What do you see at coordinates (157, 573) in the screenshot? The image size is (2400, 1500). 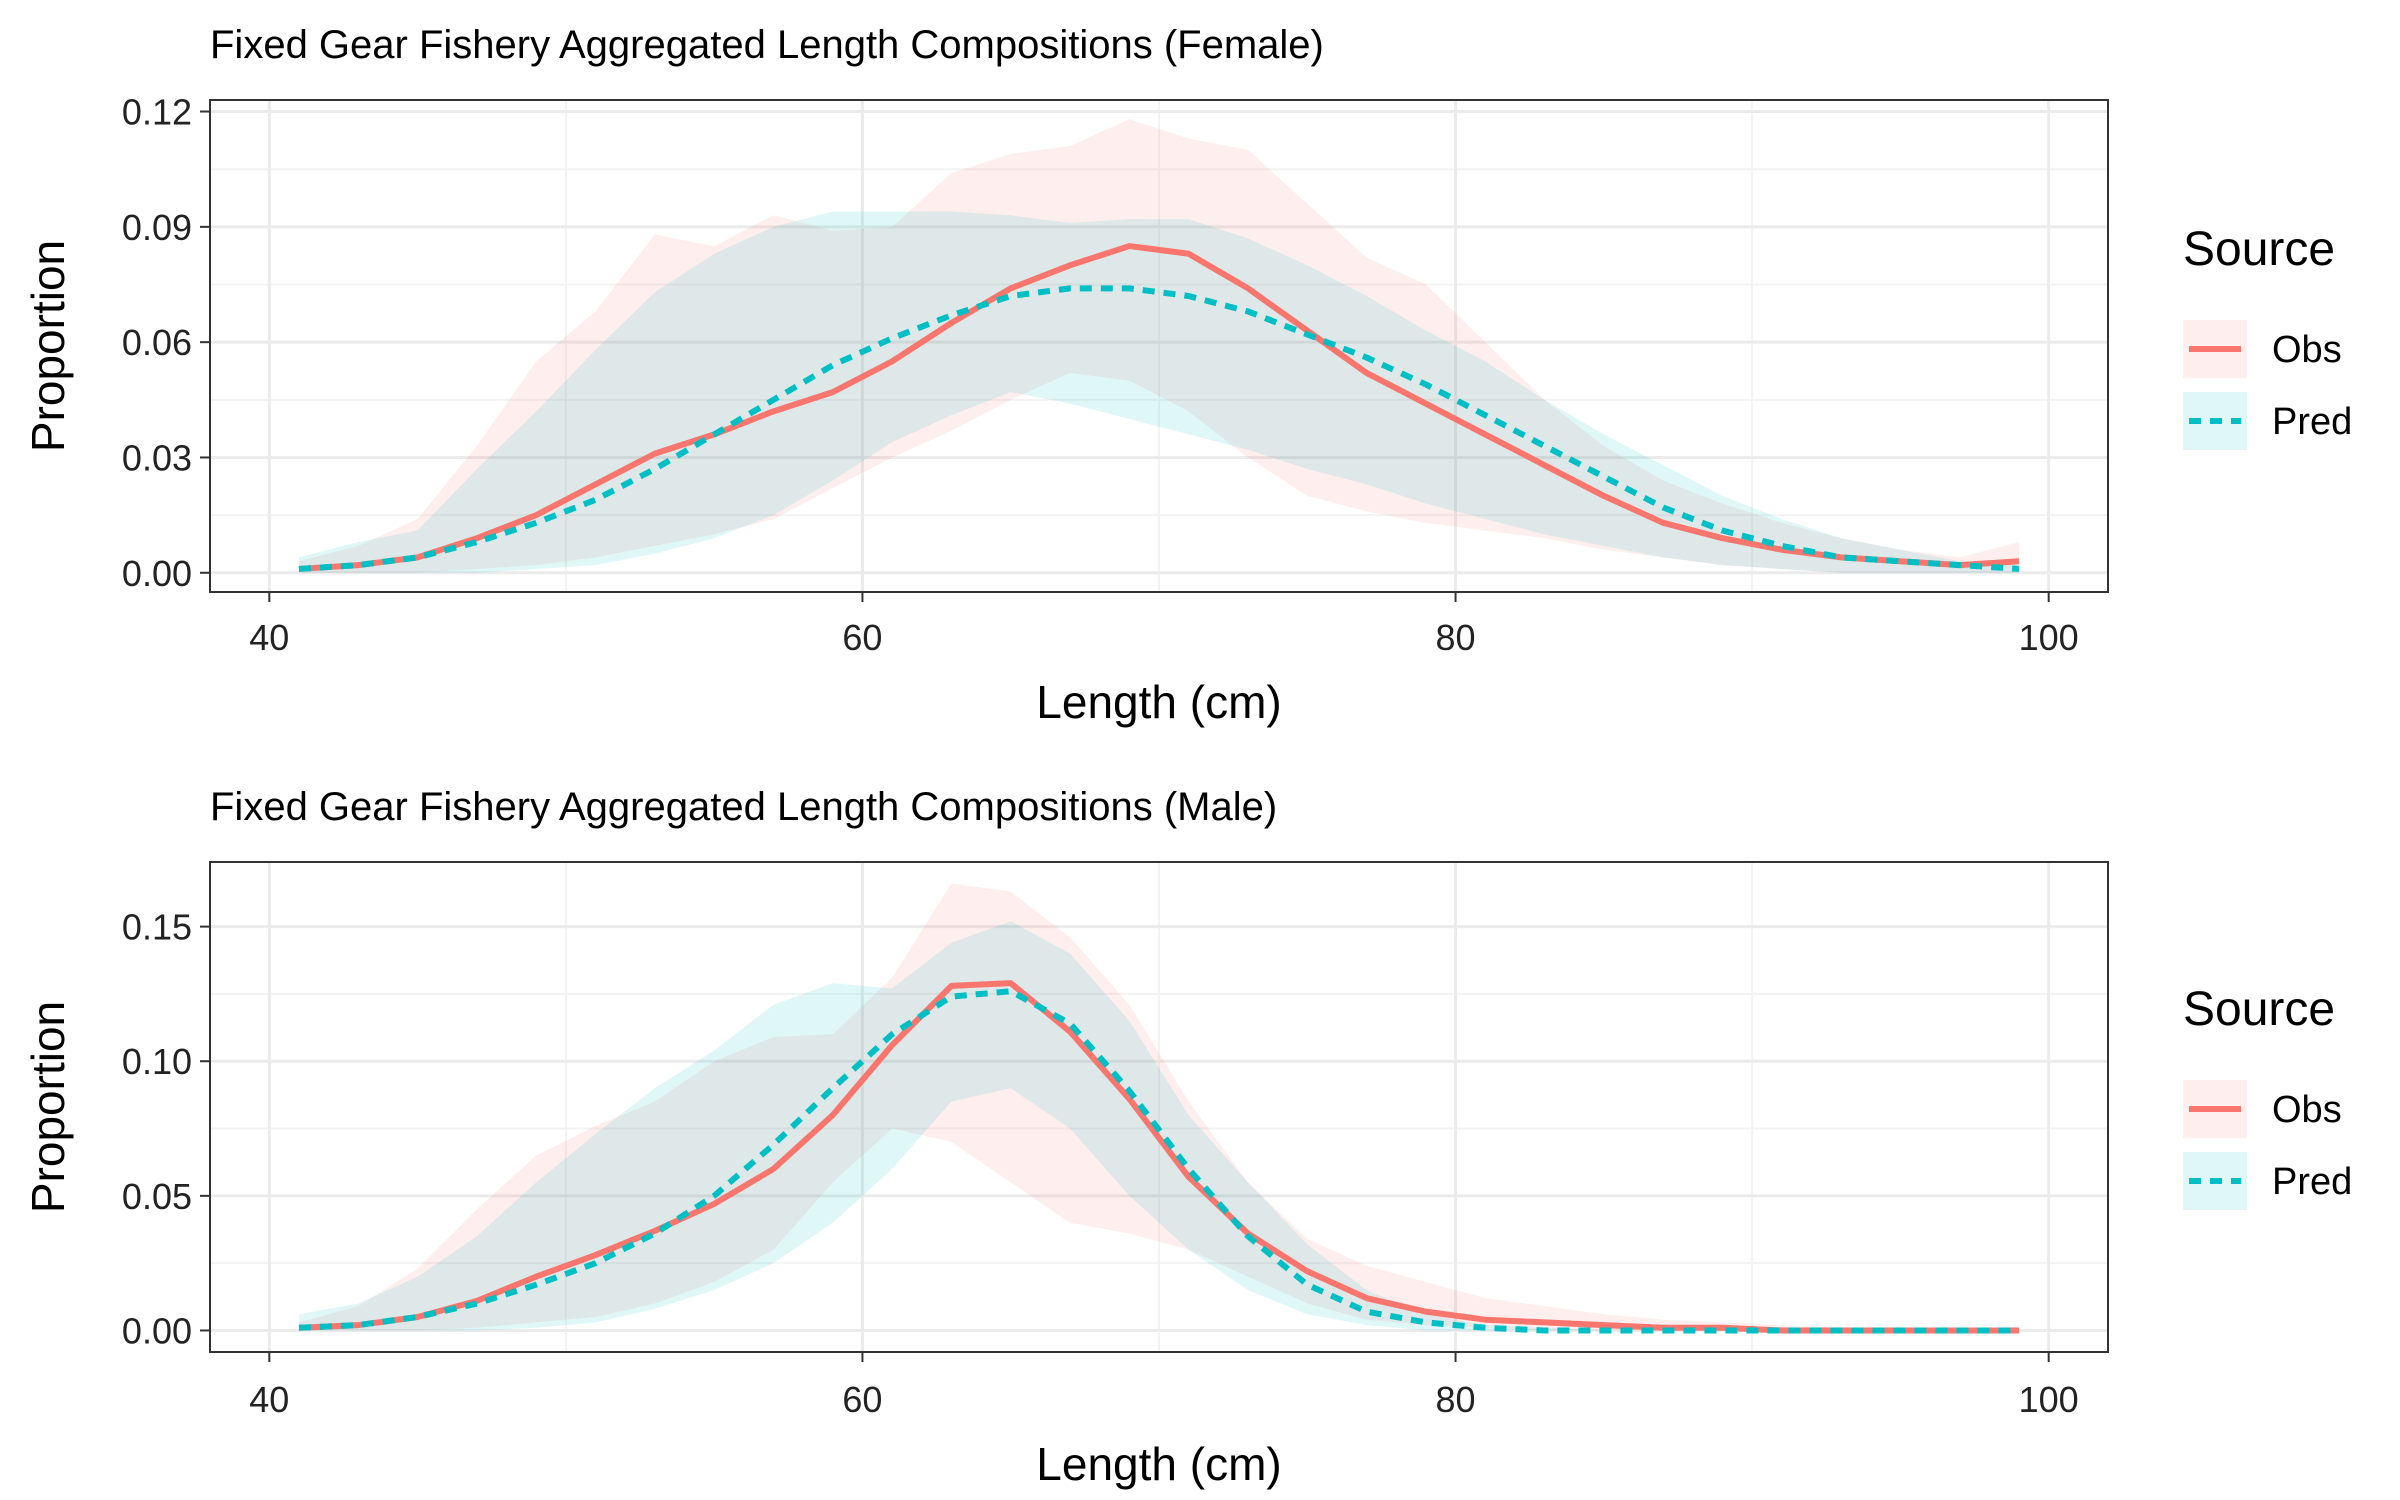 I see `y-tick-label: 0.00` at bounding box center [157, 573].